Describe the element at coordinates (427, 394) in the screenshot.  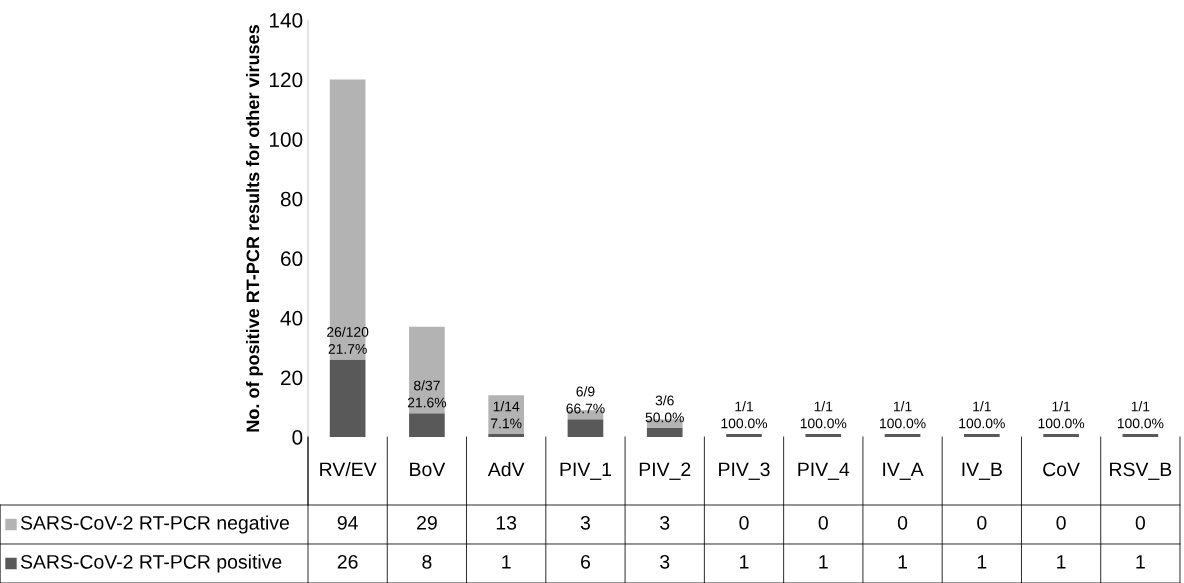
I see `annotation: 8/37 21.6%` at that location.